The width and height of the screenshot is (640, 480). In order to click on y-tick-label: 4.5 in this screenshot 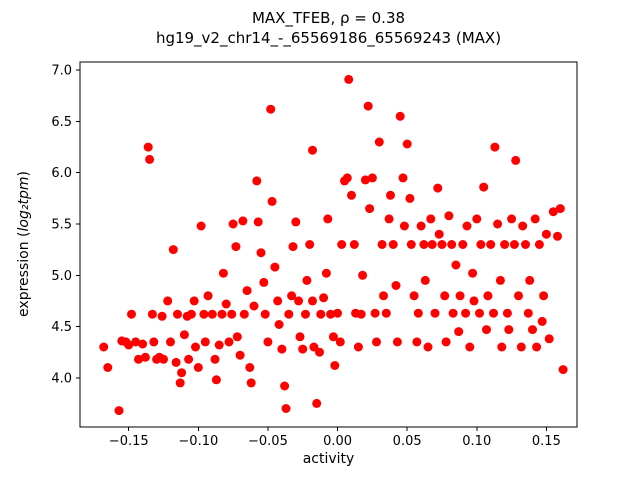, I will do `click(61, 327)`.